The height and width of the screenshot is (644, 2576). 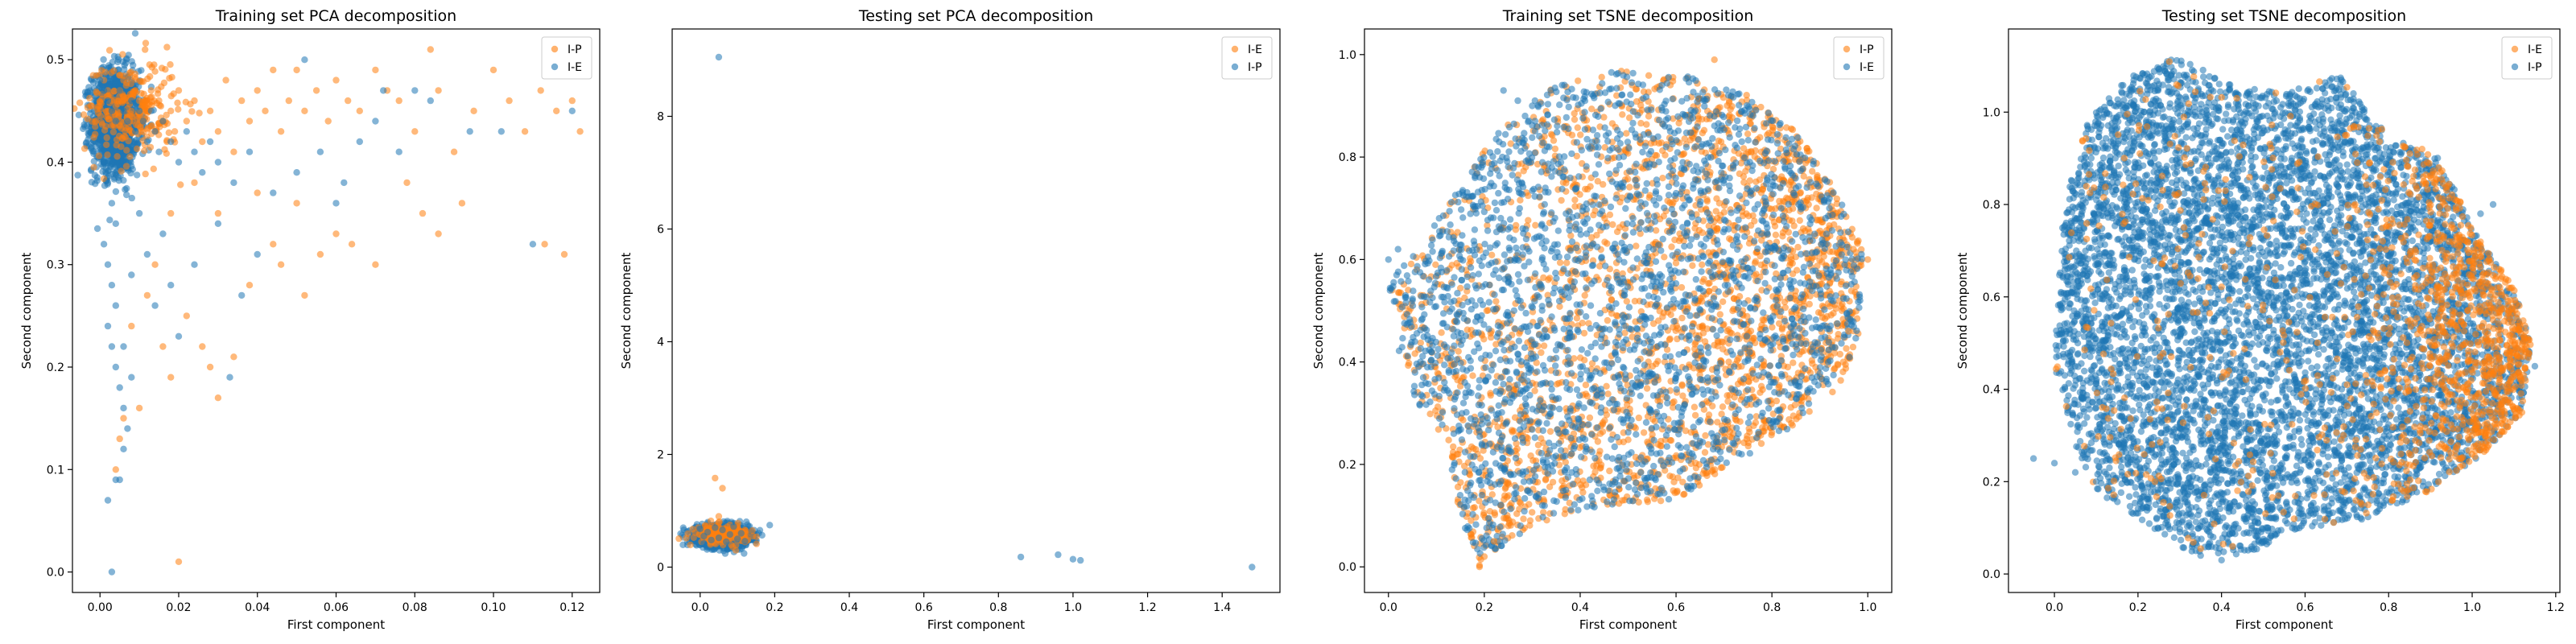 What do you see at coordinates (924, 607) in the screenshot?
I see `x-tick-label: 0.6` at bounding box center [924, 607].